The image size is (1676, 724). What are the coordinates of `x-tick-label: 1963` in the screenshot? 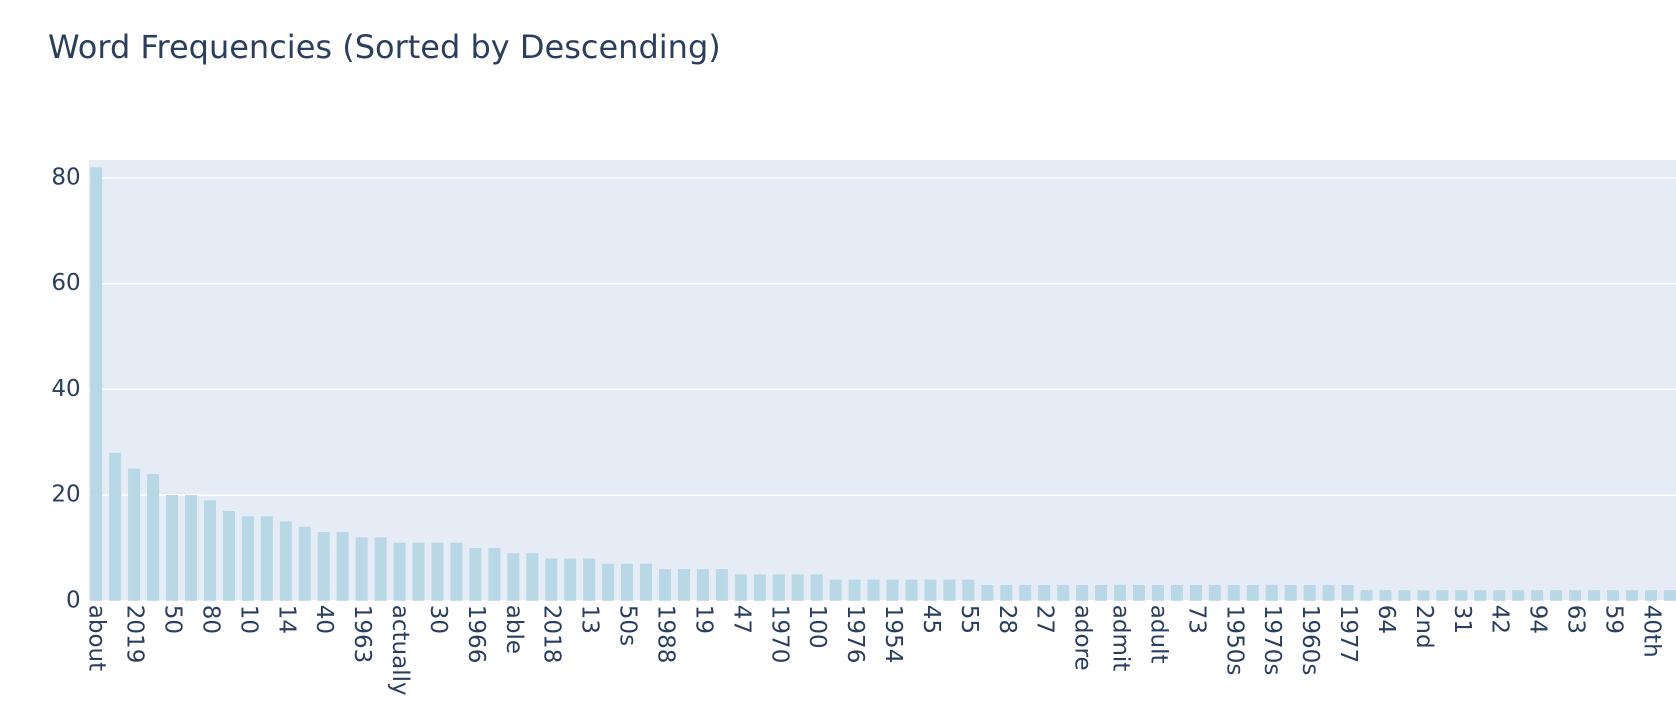 It's located at (362, 634).